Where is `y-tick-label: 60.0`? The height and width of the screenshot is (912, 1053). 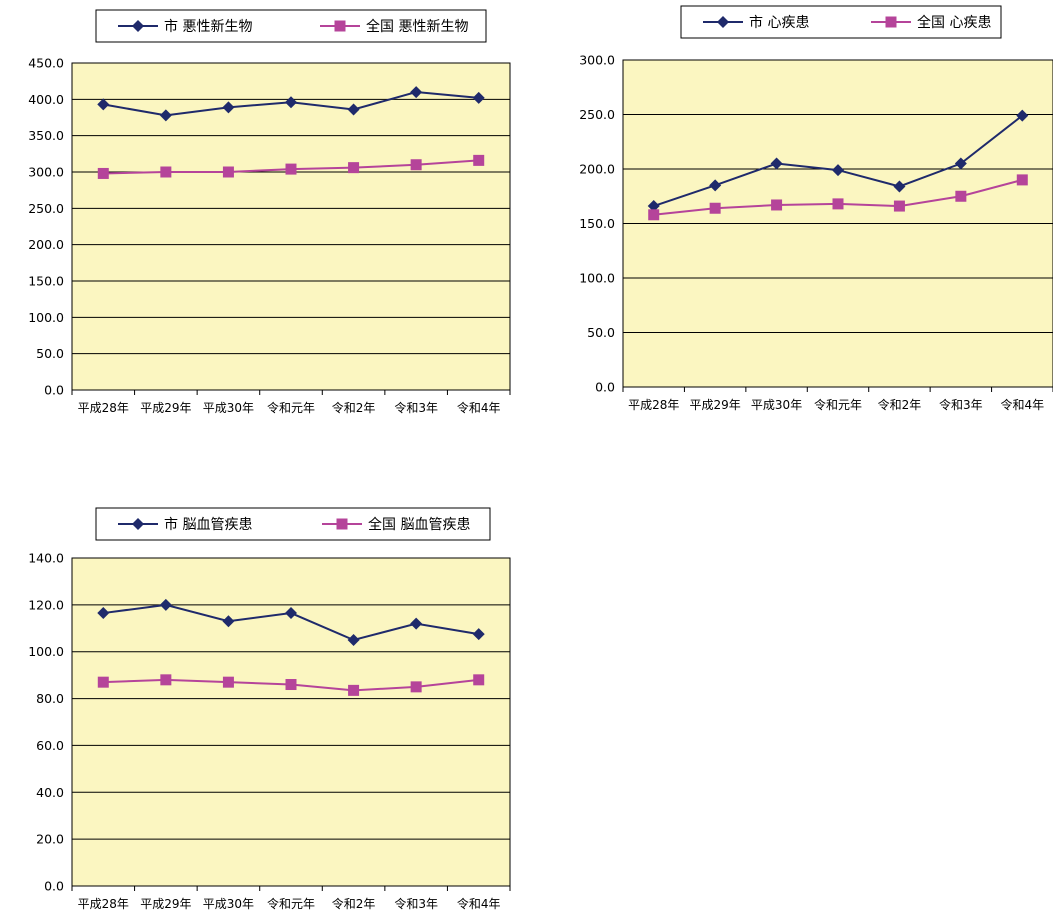
y-tick-label: 60.0 is located at coordinates (50, 745).